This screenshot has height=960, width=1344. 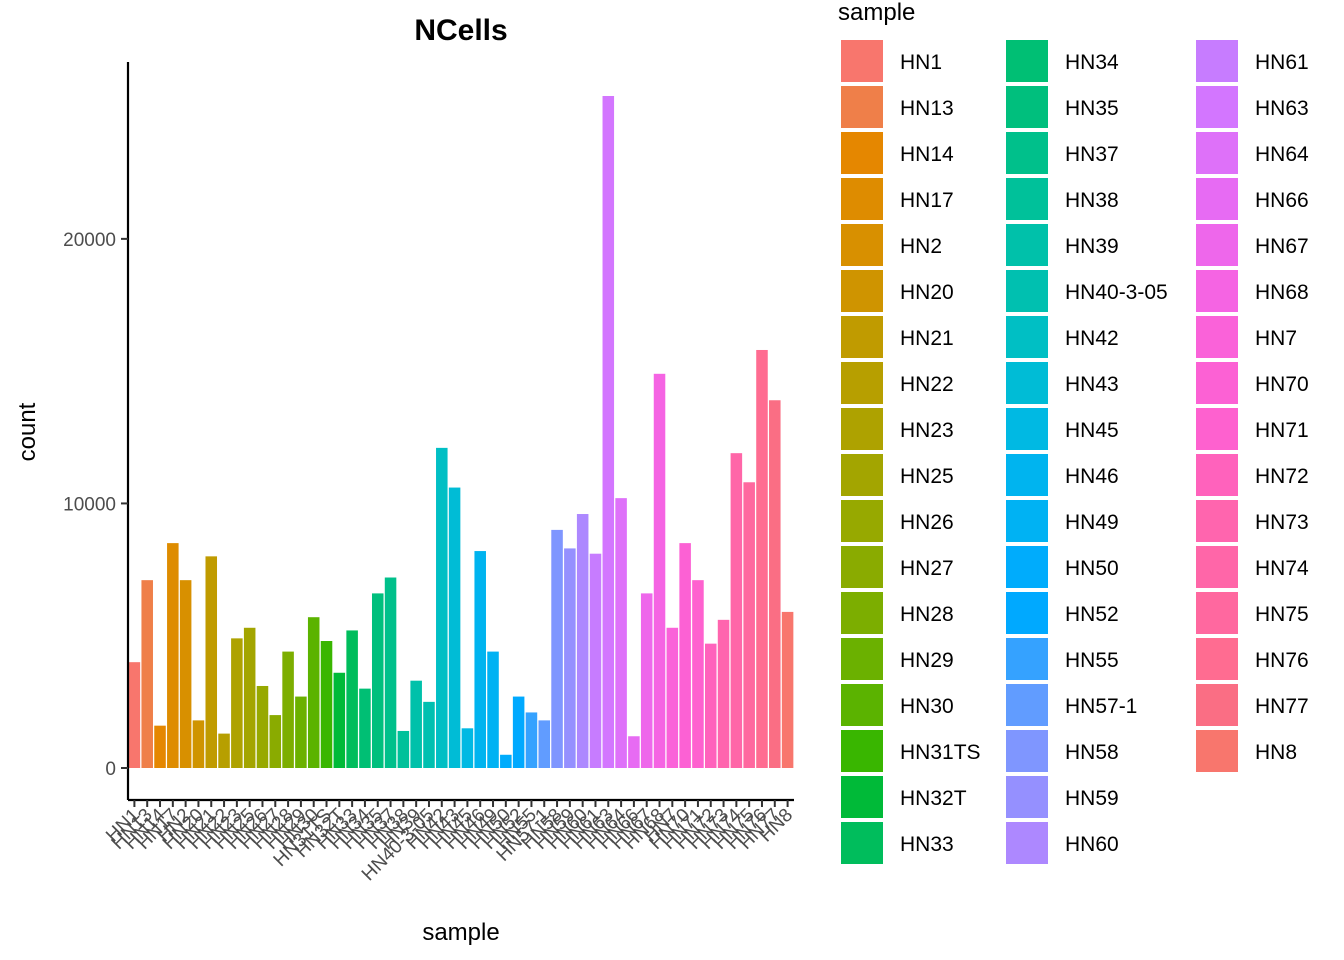 What do you see at coordinates (1027, 383) in the screenshot?
I see `legend-key-hn43` at bounding box center [1027, 383].